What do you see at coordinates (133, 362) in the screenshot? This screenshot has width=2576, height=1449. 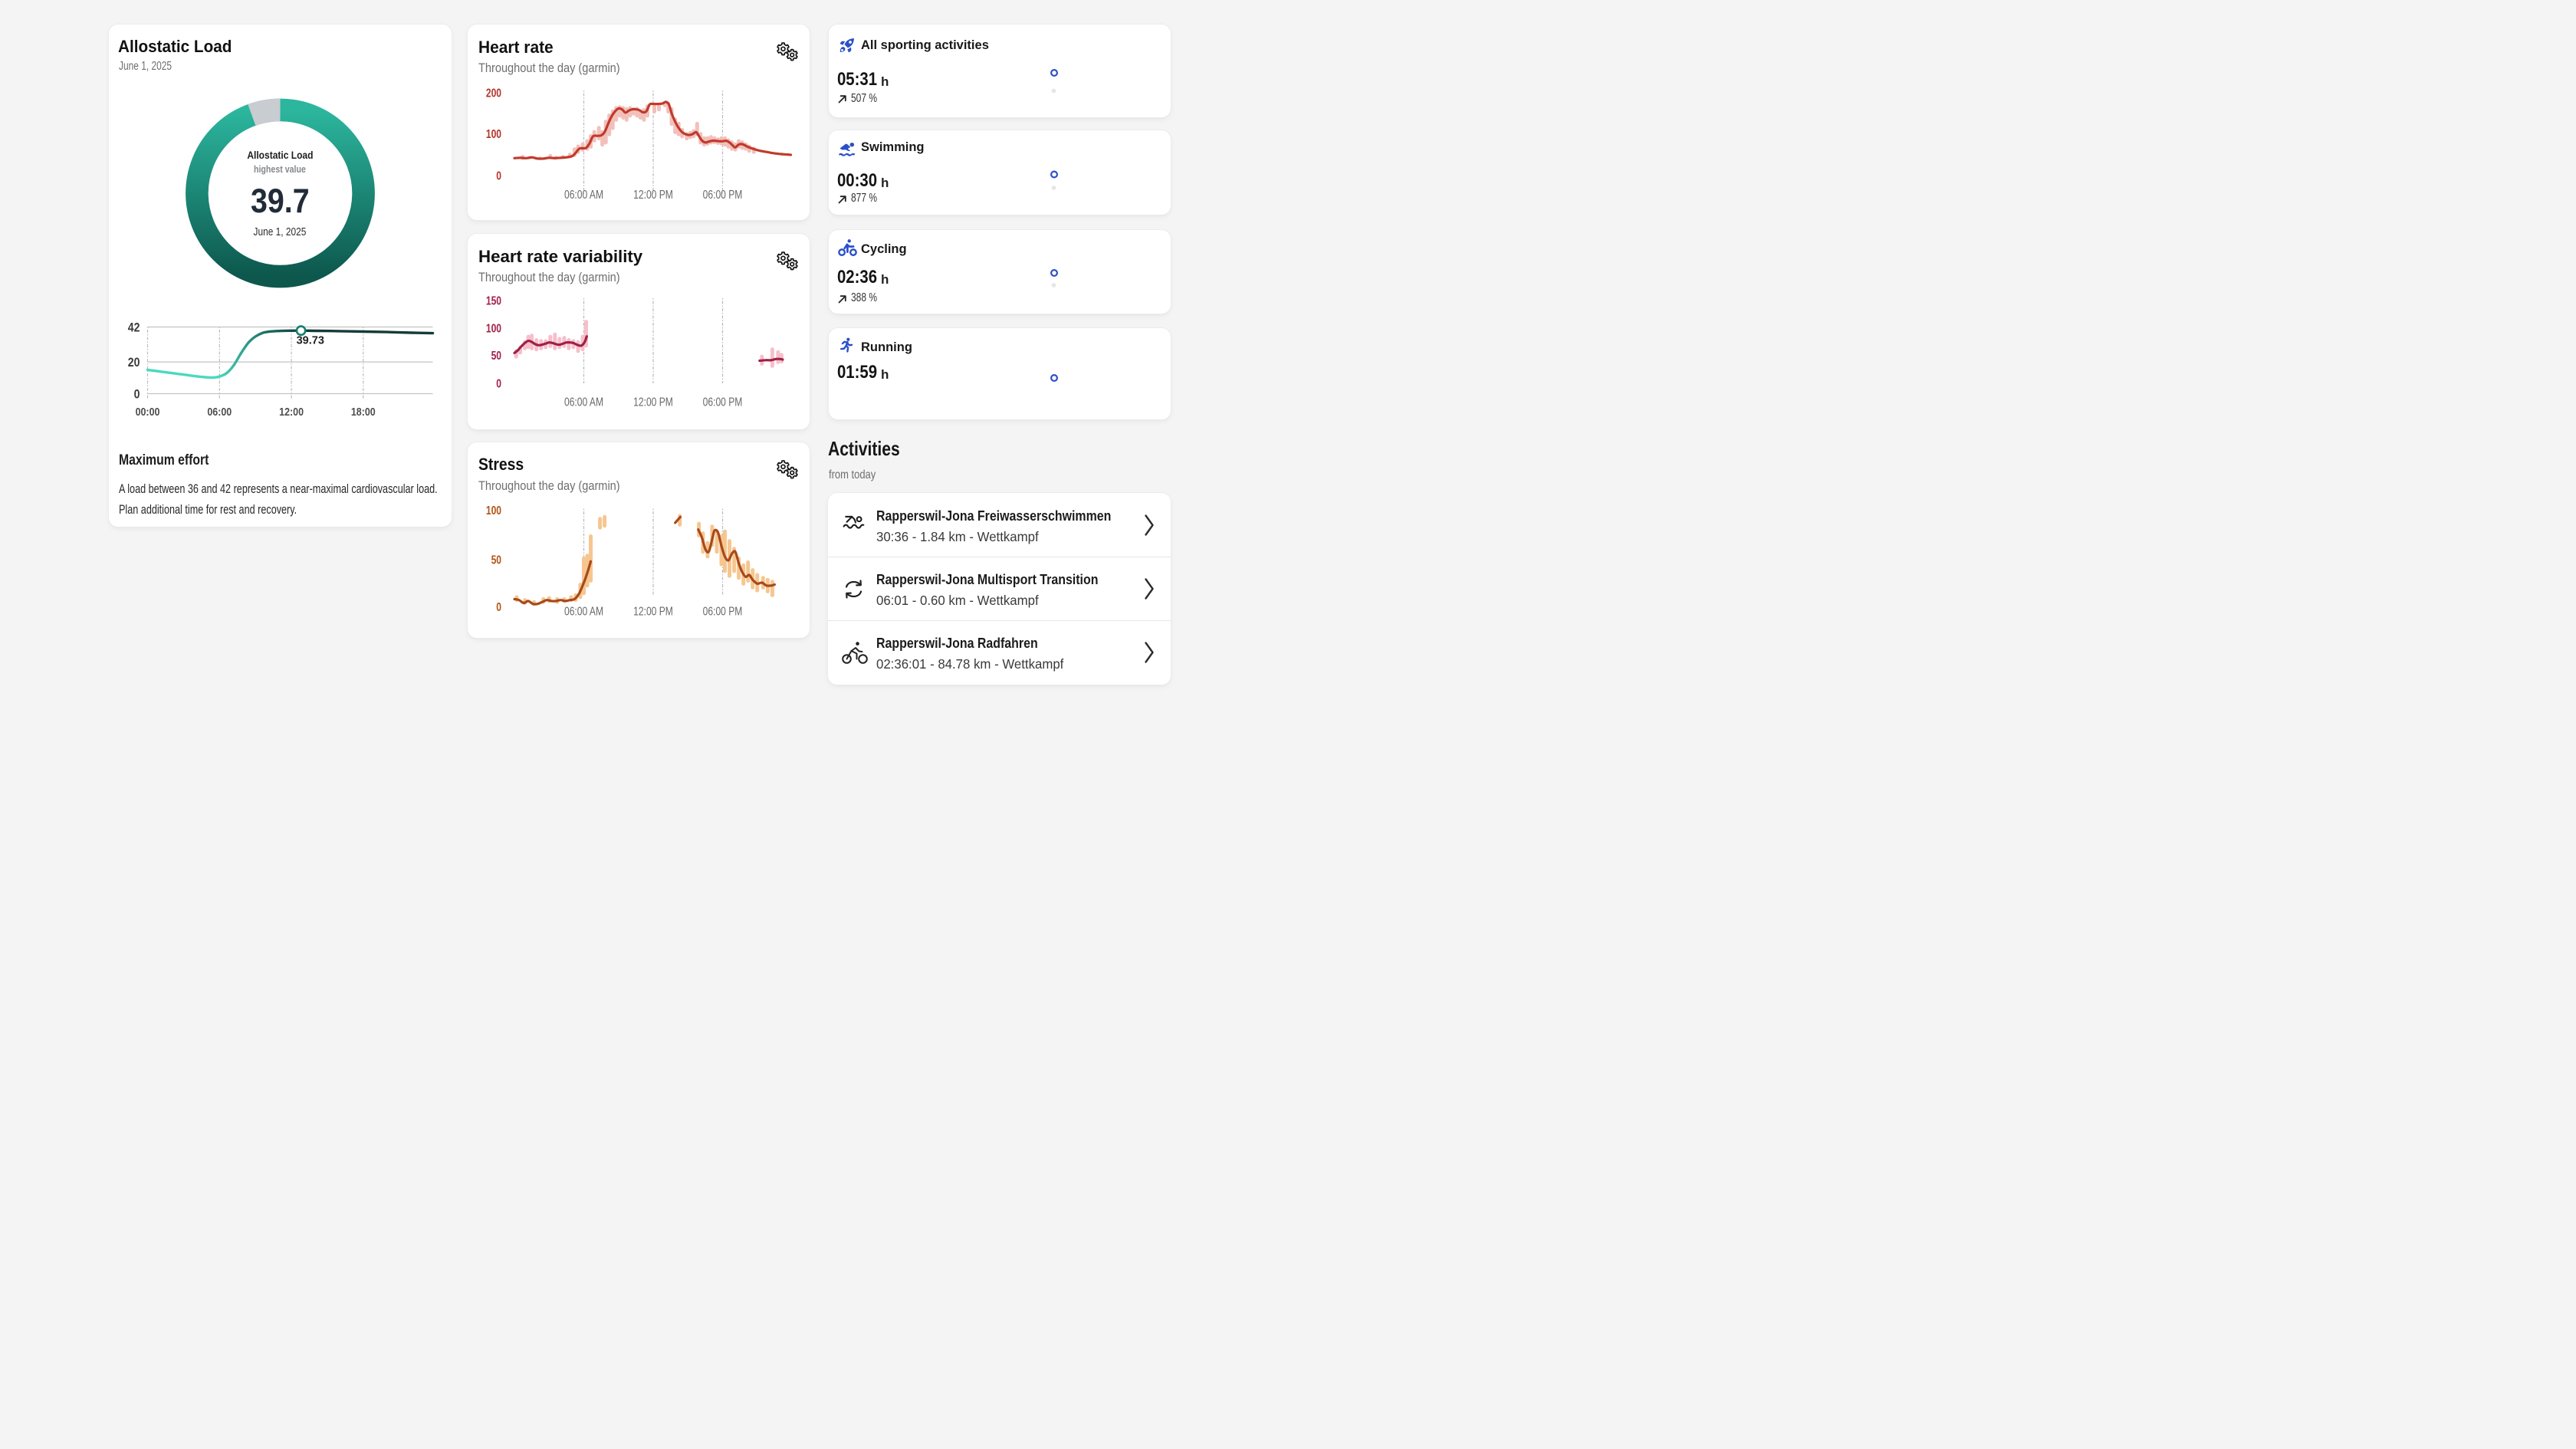 I see `svg-text: 20` at bounding box center [133, 362].